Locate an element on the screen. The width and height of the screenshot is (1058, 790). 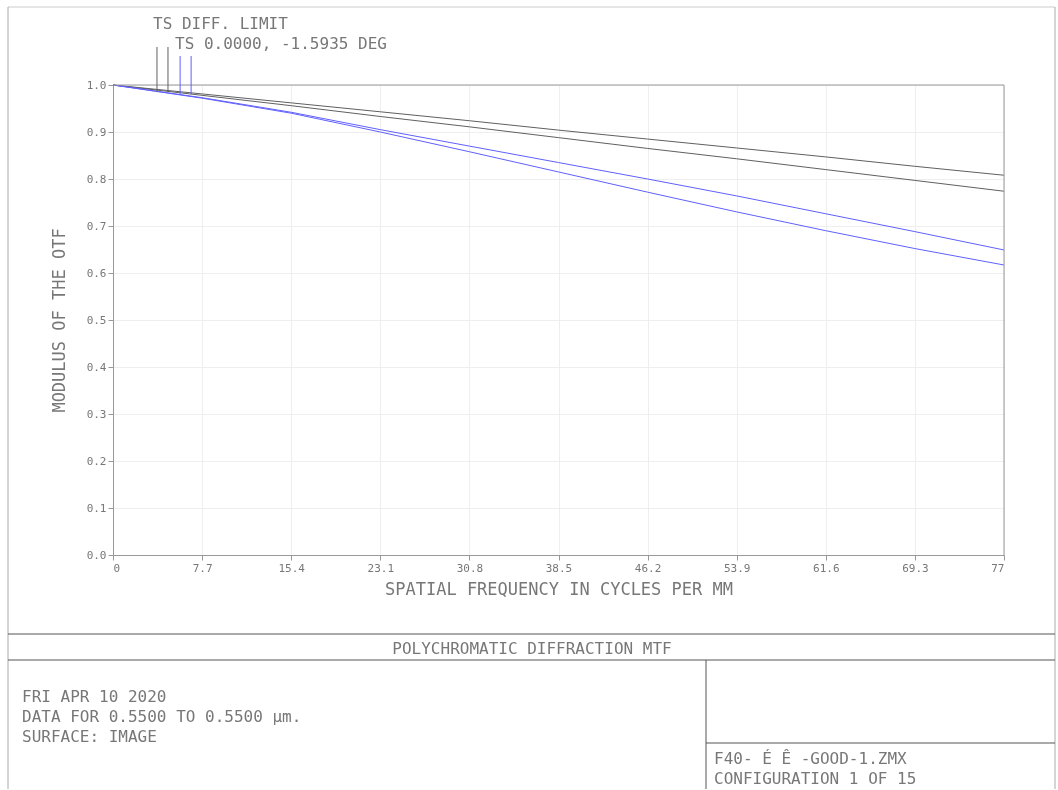
x-tick-label: 7.7 is located at coordinates (202, 568).